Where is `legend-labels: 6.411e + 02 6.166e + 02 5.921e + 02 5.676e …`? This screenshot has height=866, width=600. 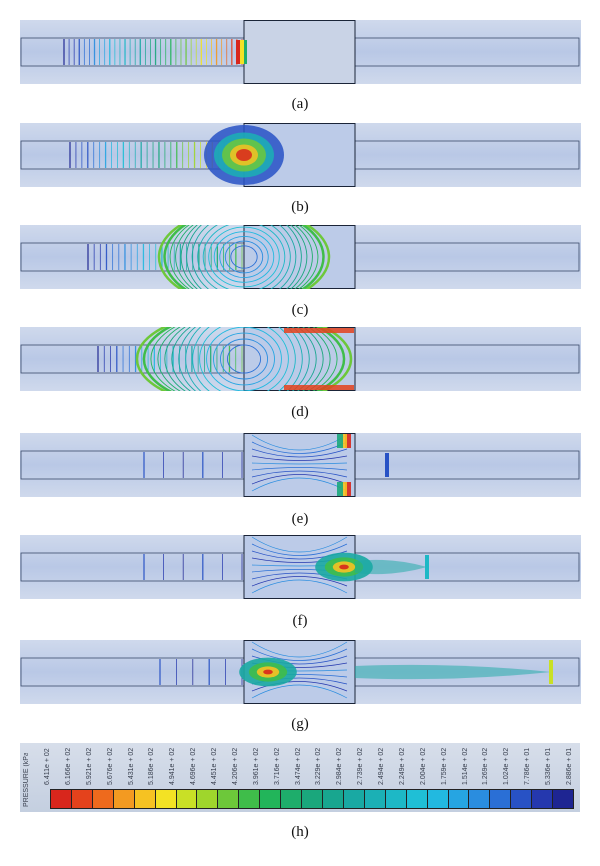
legend-labels: 6.411e + 02 6.166e + 02 5.921e + 02 5.676e … is located at coordinates (308, 764).